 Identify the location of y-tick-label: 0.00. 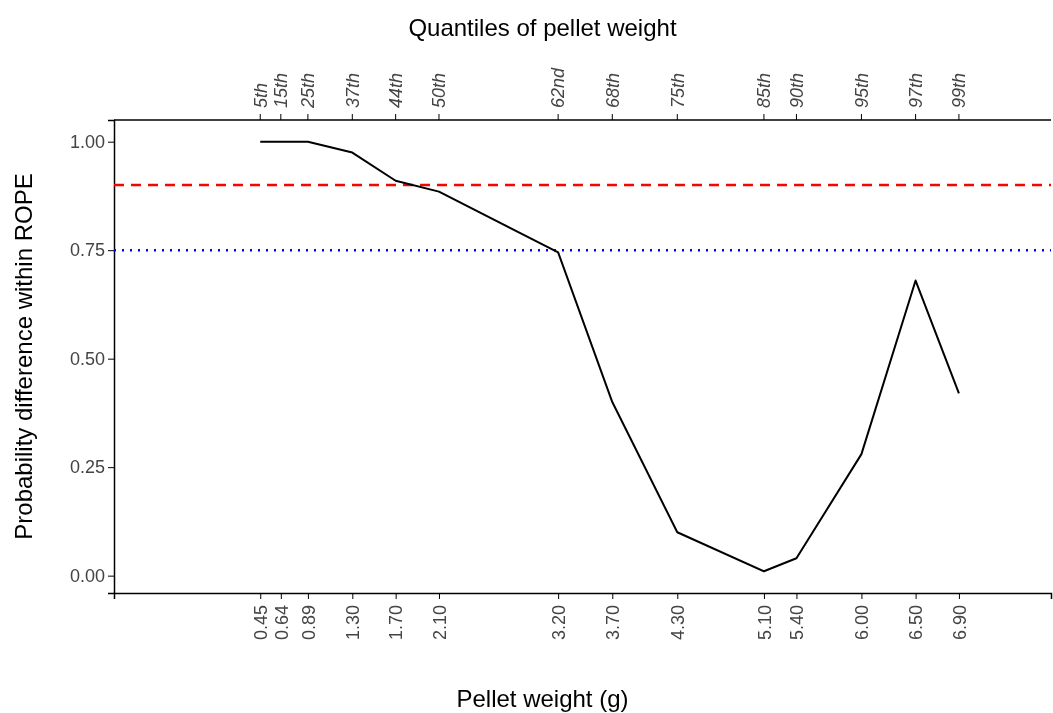
(87, 575).